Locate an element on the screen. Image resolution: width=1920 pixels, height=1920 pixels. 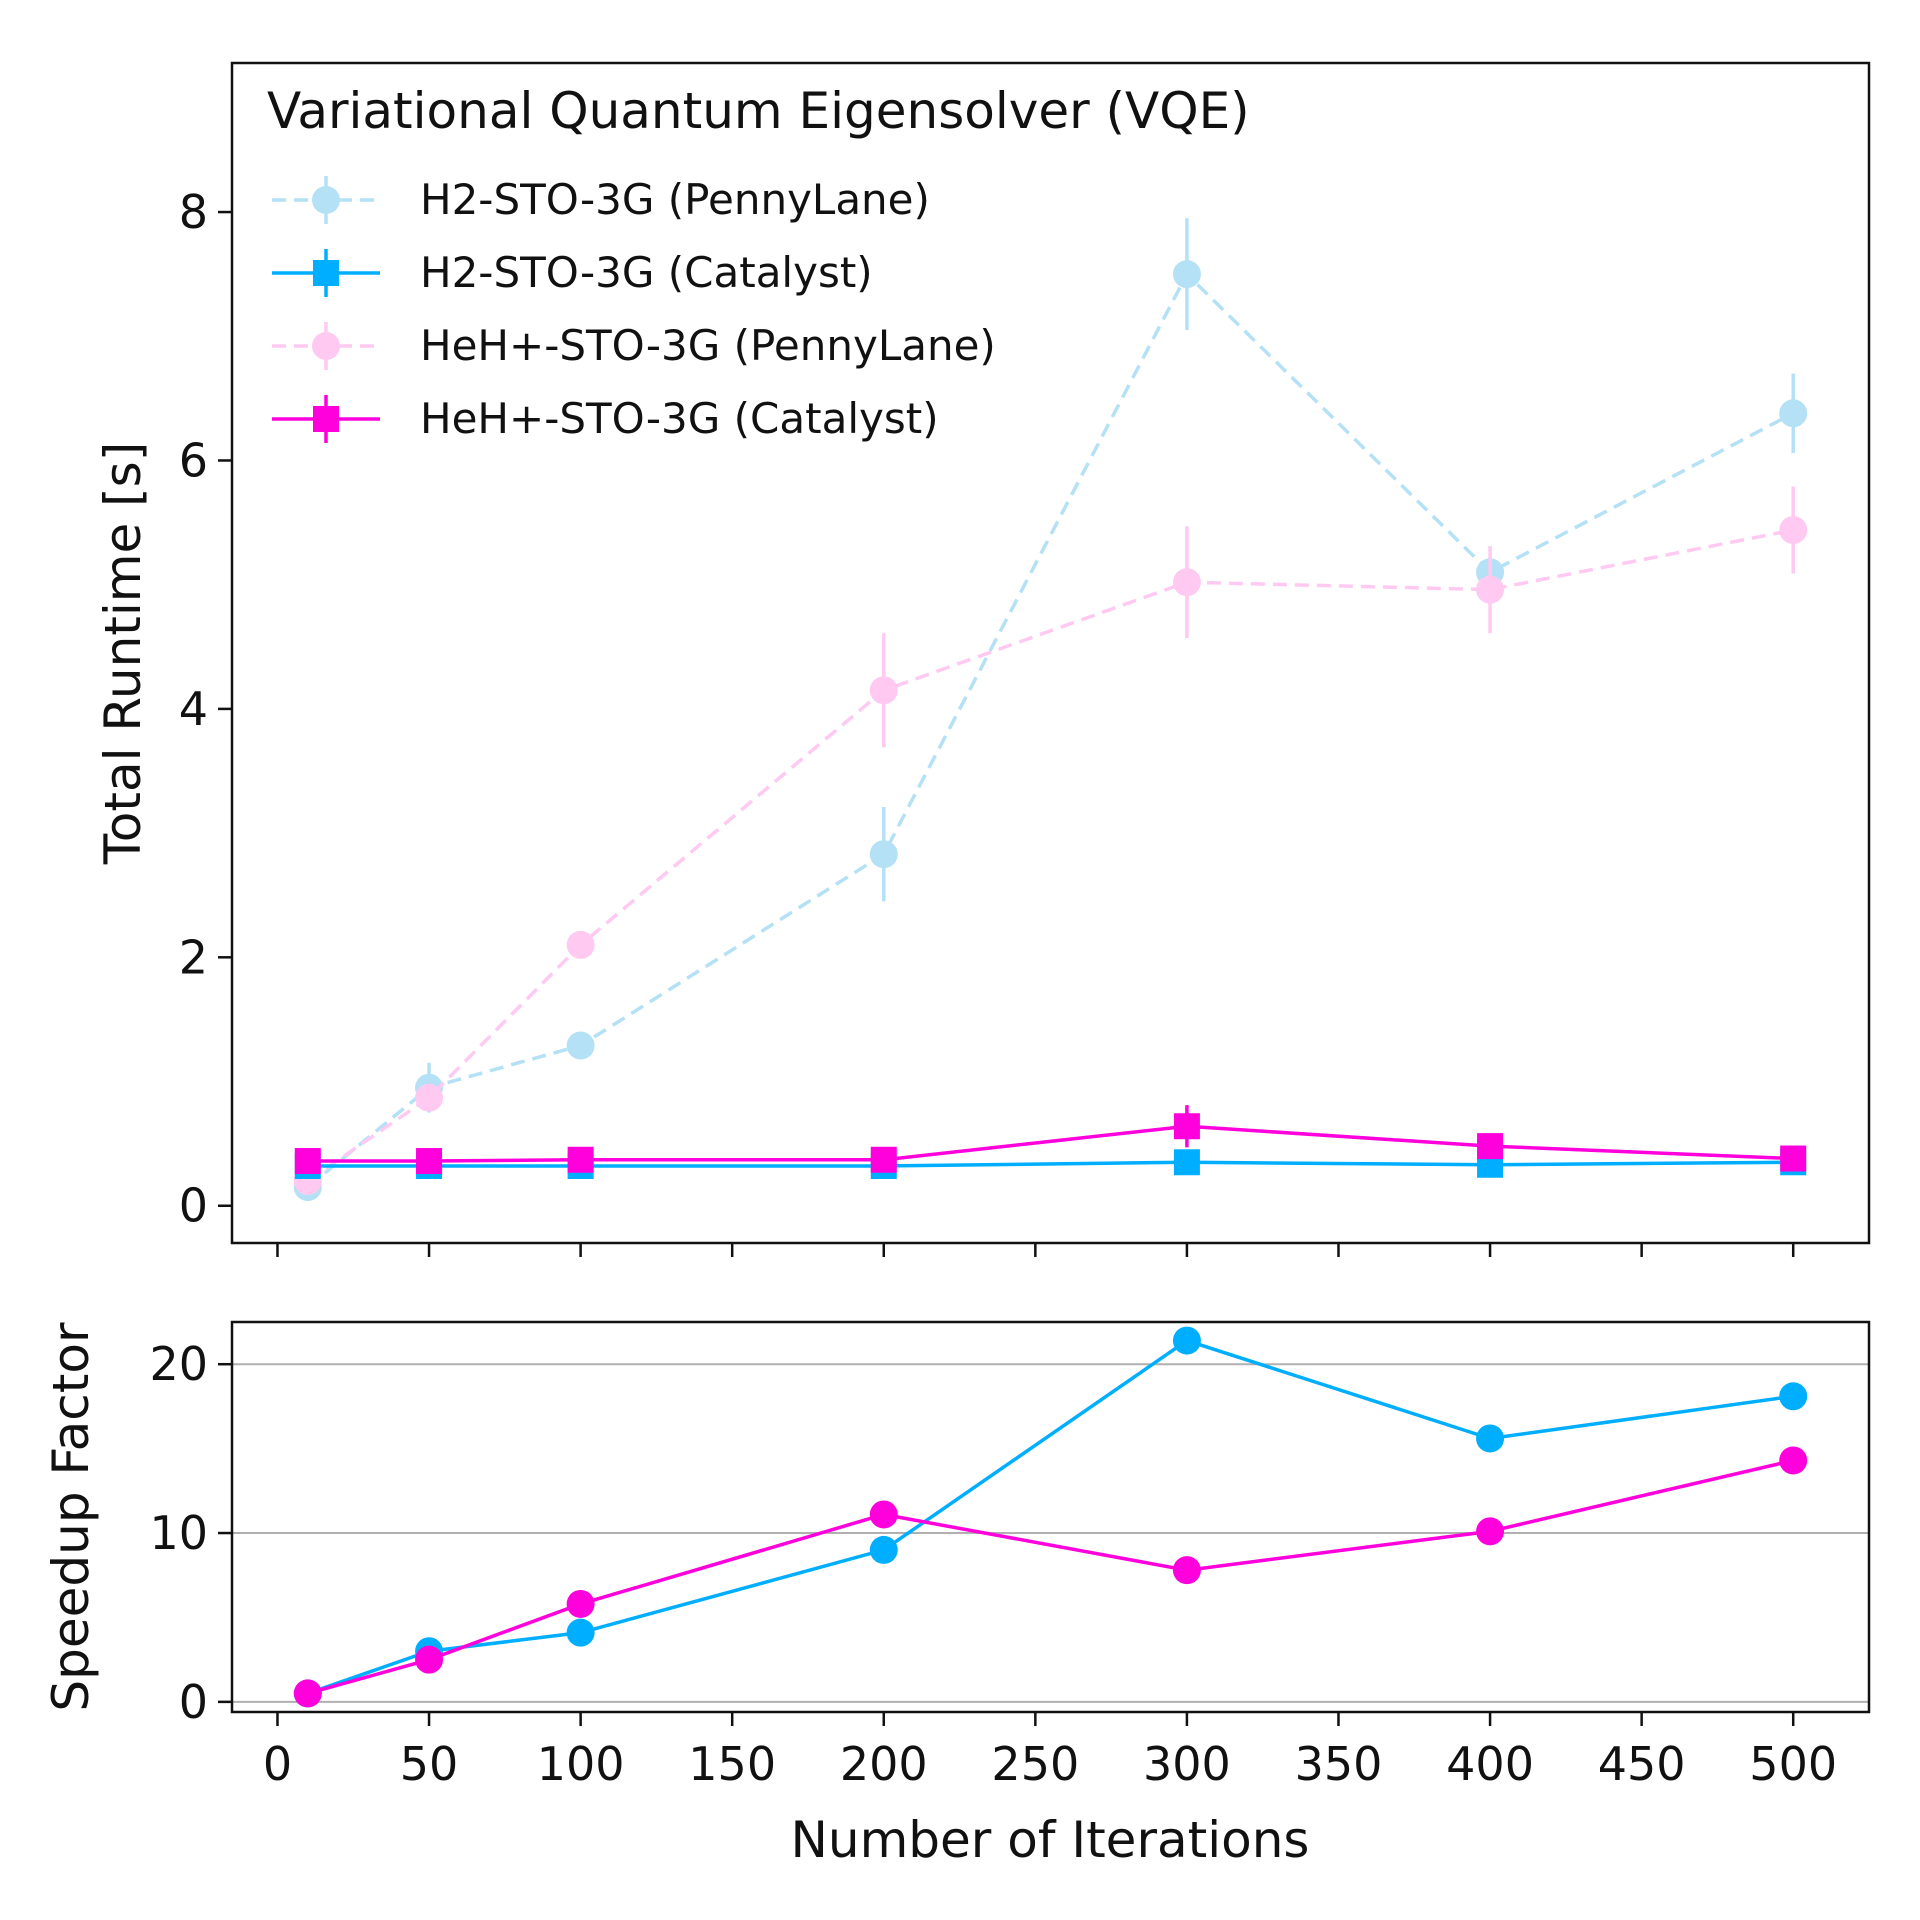
runtime-y-ticks: 0 2 4 6 8 is located at coordinates (205, 709).